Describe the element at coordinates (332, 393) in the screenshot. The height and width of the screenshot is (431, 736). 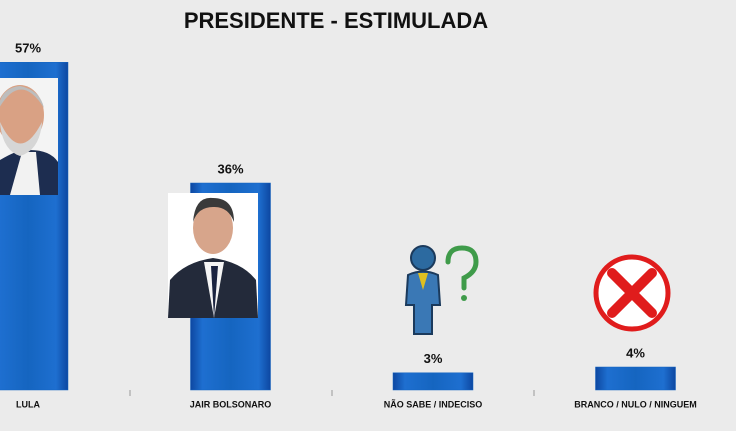
I see `baseline-ticks` at that location.